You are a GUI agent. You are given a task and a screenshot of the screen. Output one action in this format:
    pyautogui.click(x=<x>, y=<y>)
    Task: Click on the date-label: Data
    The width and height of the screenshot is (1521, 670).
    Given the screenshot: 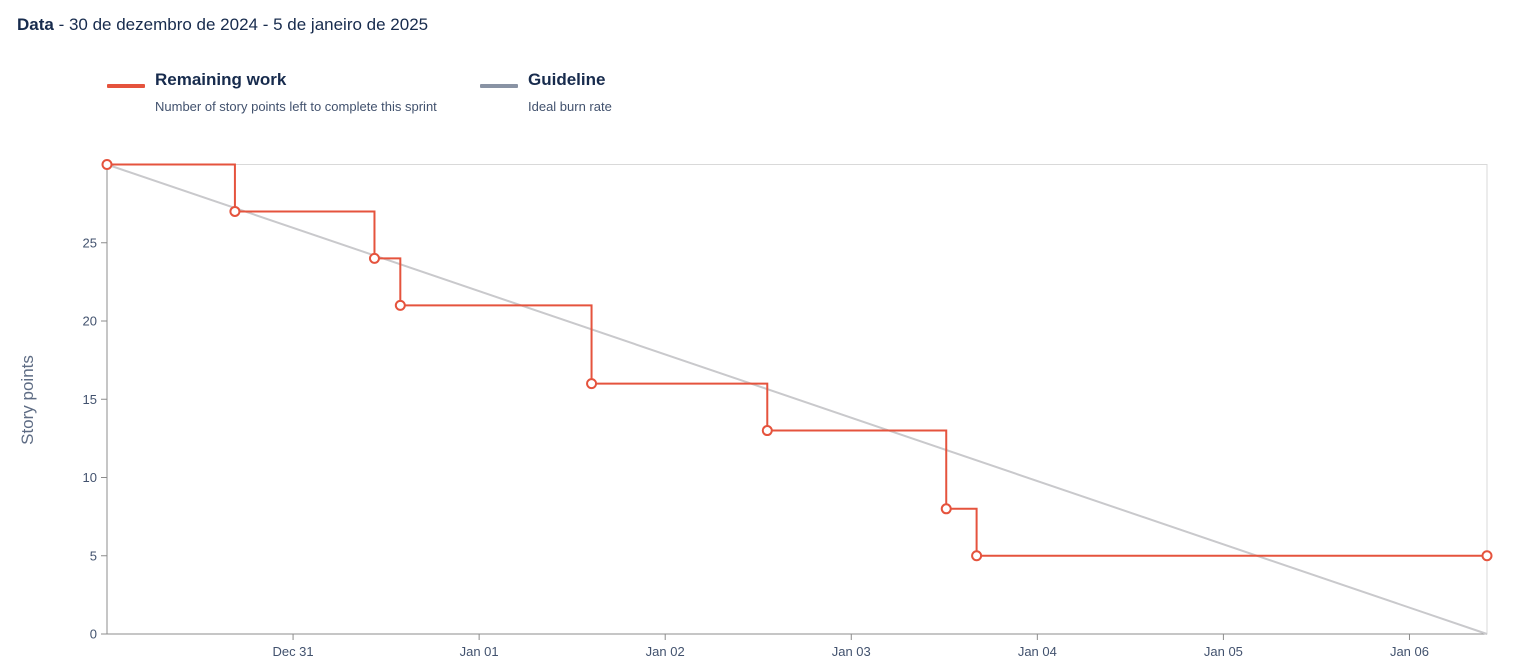 What is the action you would take?
    pyautogui.click(x=35, y=24)
    